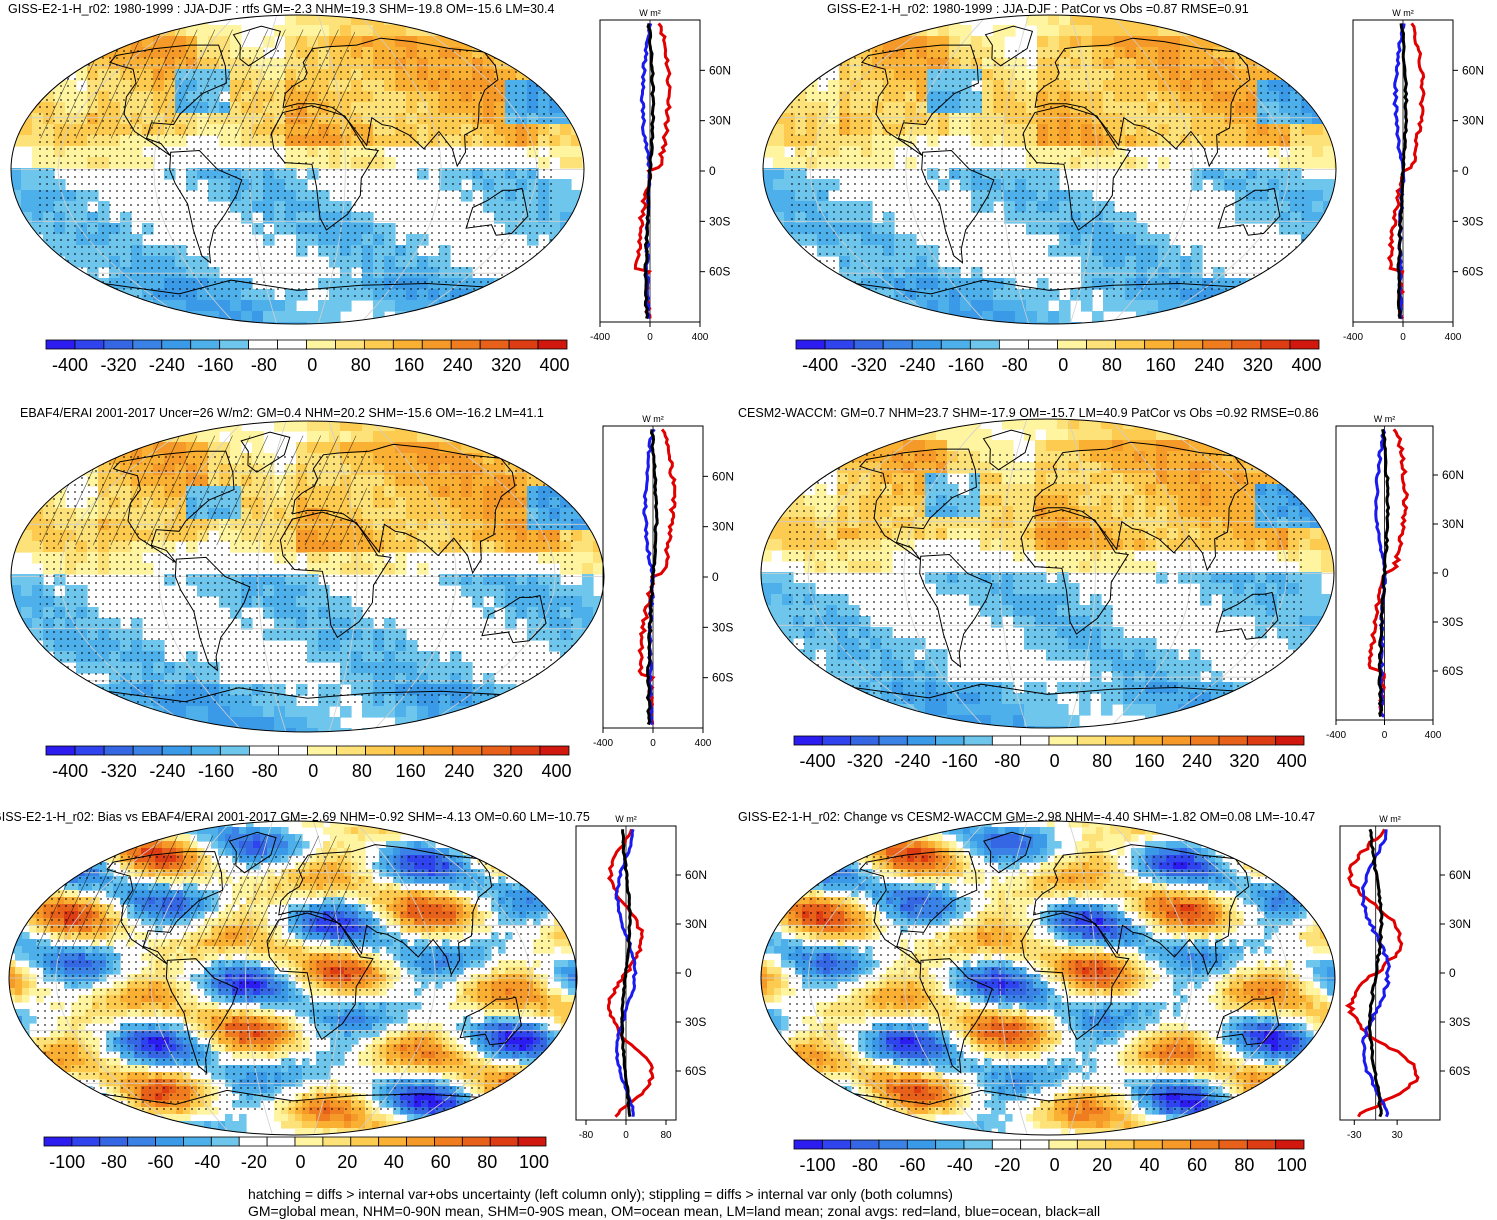  I want to click on colorbar-tick-label: -80, so click(264, 365).